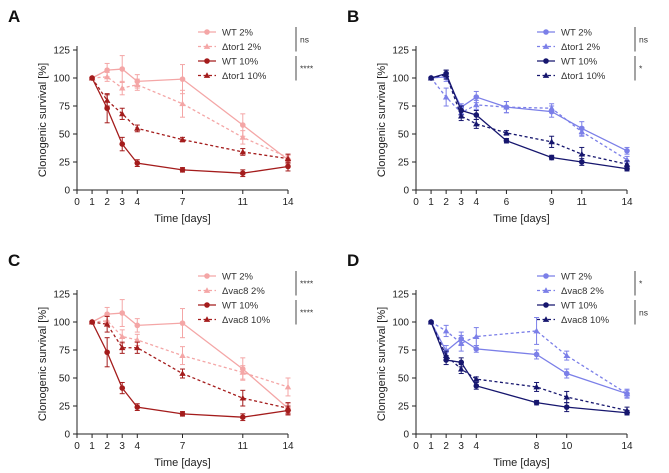  I want to click on legend-label: Δtor1 10%, so click(244, 76).